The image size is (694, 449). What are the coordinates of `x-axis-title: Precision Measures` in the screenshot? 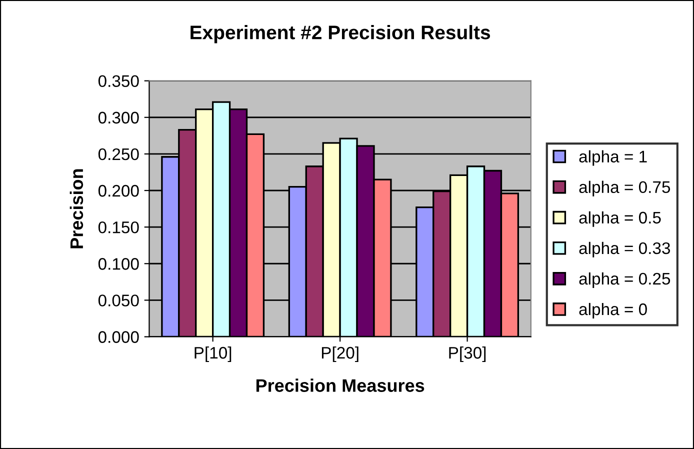 It's located at (340, 385).